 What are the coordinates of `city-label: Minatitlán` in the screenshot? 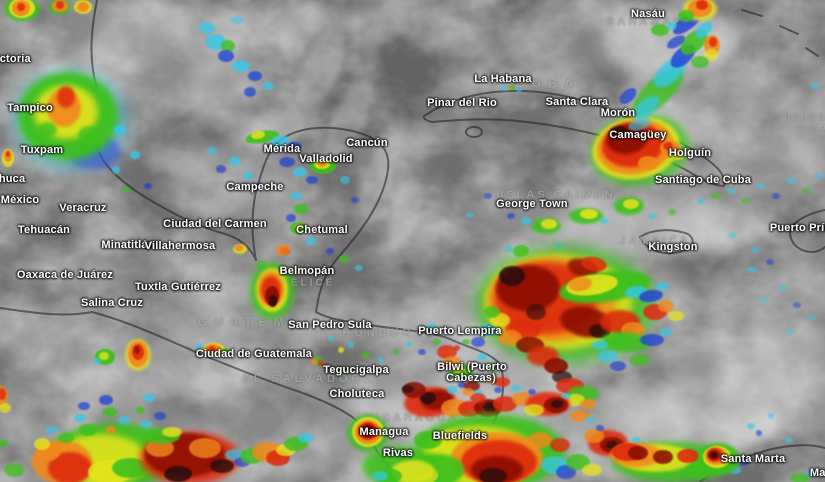 It's located at (128, 245).